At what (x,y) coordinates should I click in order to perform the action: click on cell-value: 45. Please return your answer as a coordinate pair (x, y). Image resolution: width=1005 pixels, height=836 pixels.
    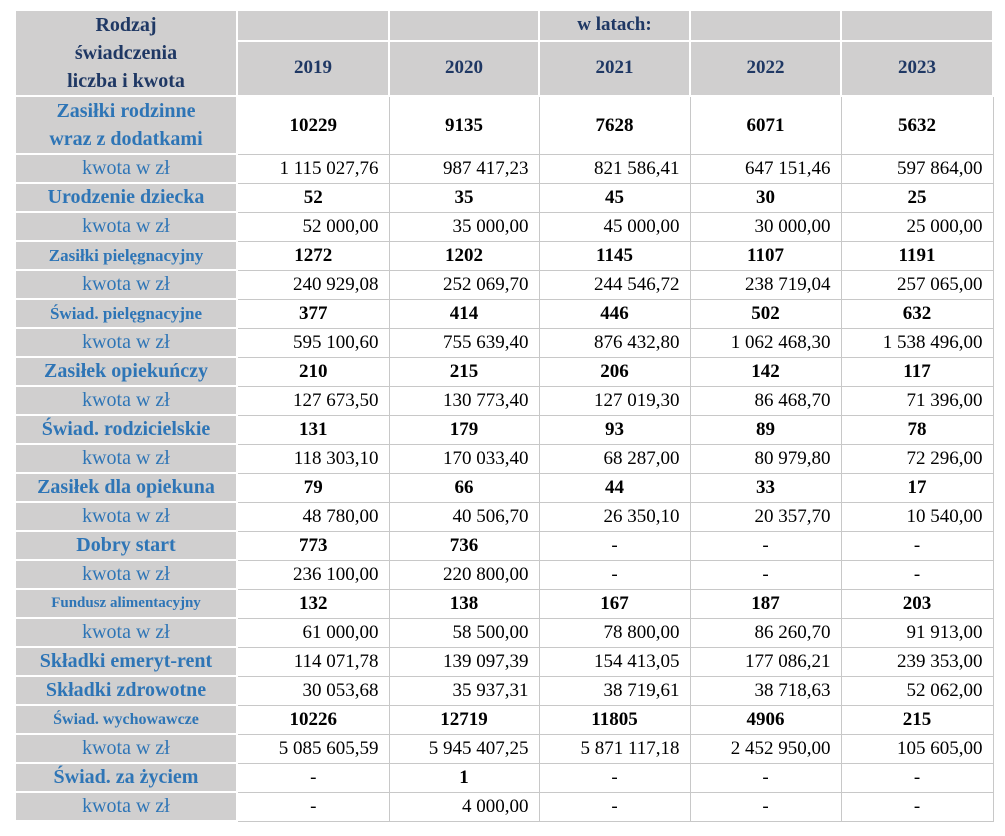
    Looking at the image, I should click on (614, 197).